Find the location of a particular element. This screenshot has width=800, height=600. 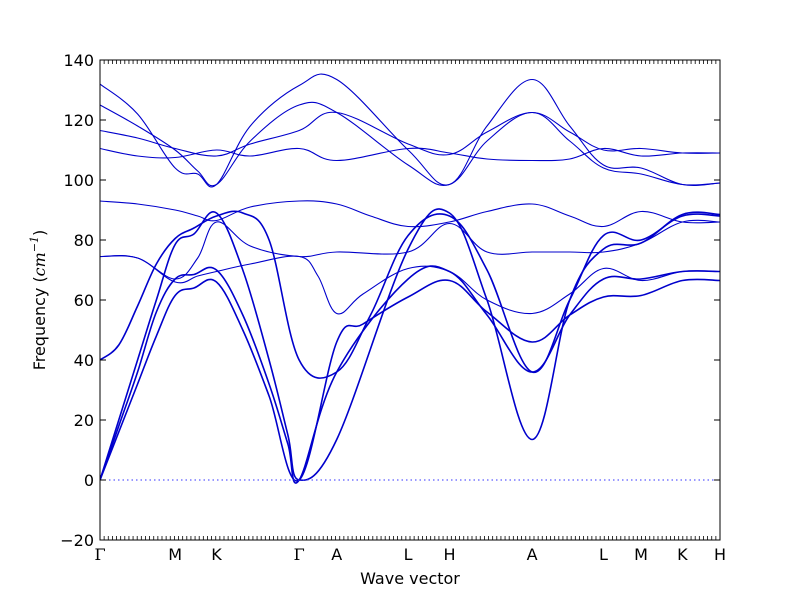

y-axis-label-unit-exp: −1 is located at coordinates (34, 244).